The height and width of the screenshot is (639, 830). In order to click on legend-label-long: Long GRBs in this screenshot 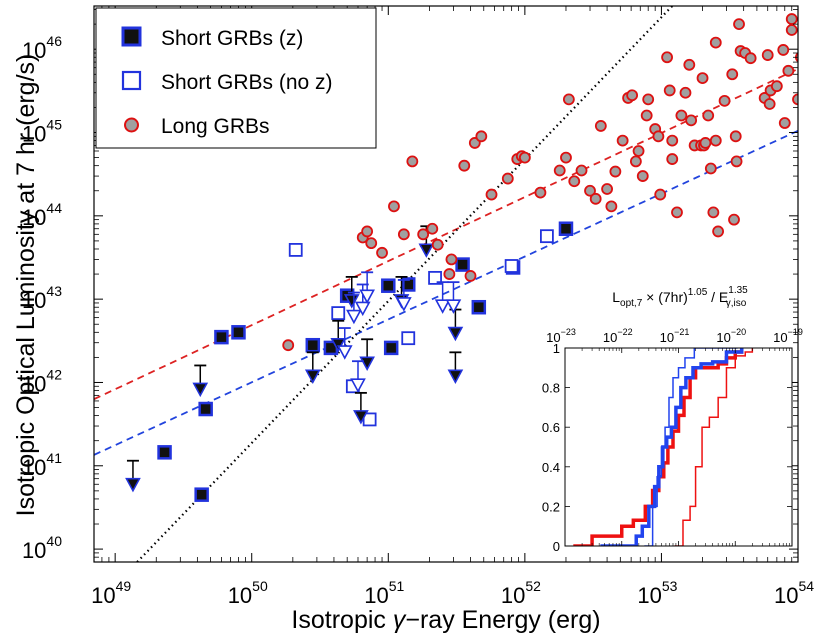, I will do `click(215, 126)`.